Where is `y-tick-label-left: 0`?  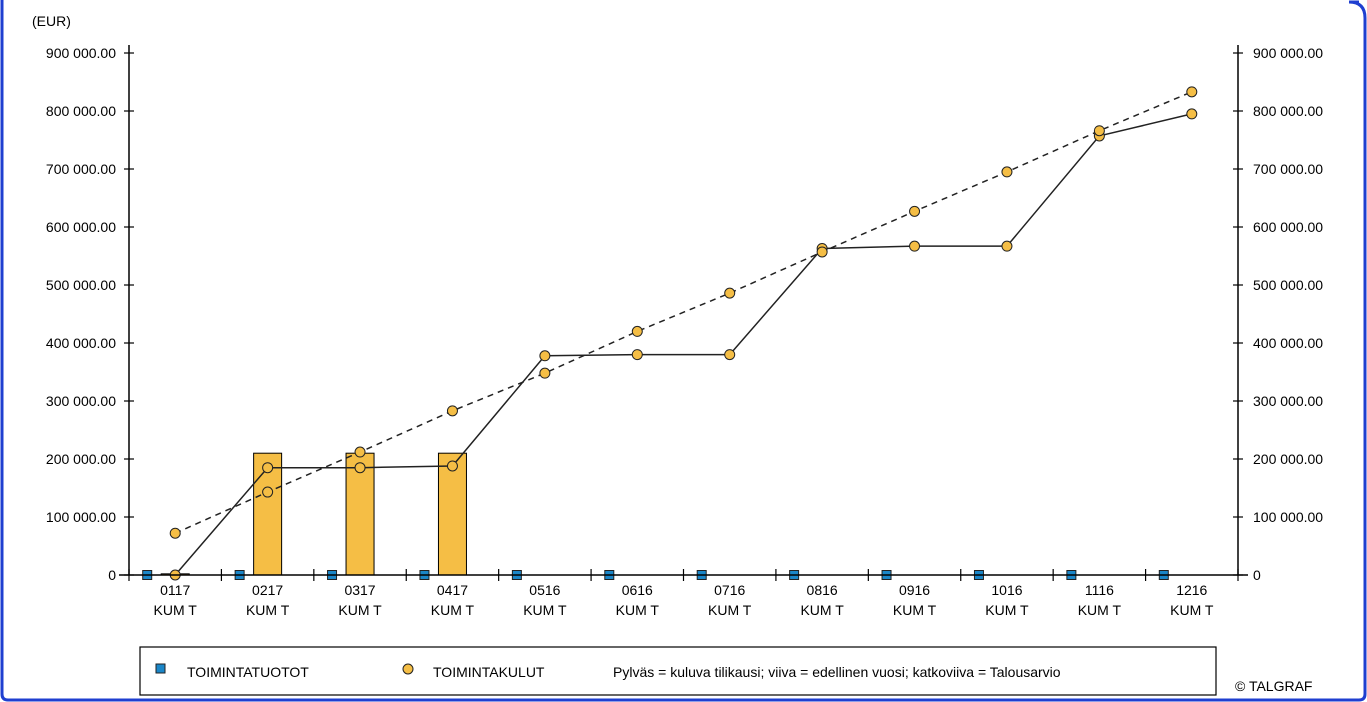 y-tick-label-left: 0 is located at coordinates (112, 575).